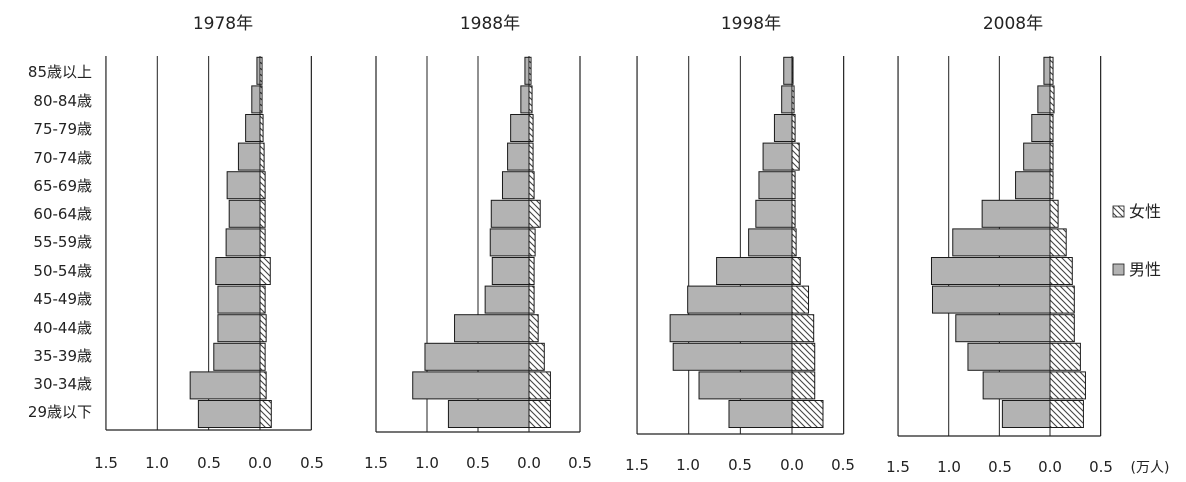  Describe the element at coordinates (62, 214) in the screenshot. I see `age-label: 60-64歳` at that location.